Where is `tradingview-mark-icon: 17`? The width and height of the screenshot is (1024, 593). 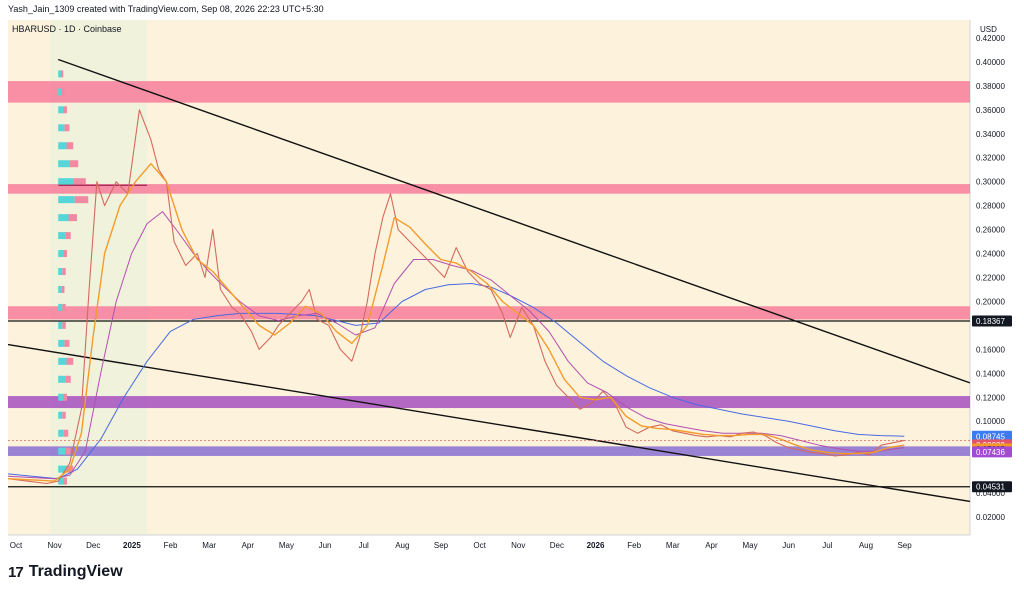 tradingview-mark-icon: 17 is located at coordinates (16, 572).